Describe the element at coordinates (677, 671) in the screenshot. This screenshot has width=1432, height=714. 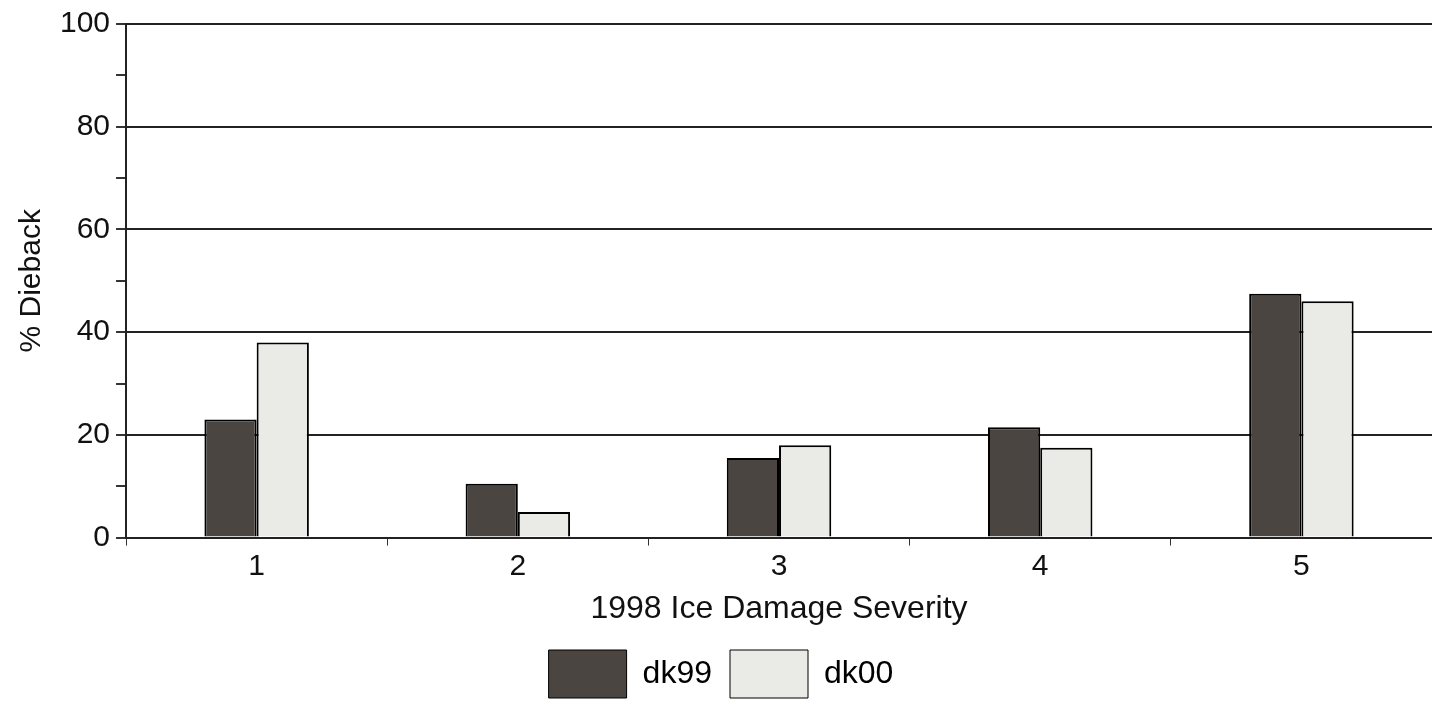
I see `legend-label: dk99` at that location.